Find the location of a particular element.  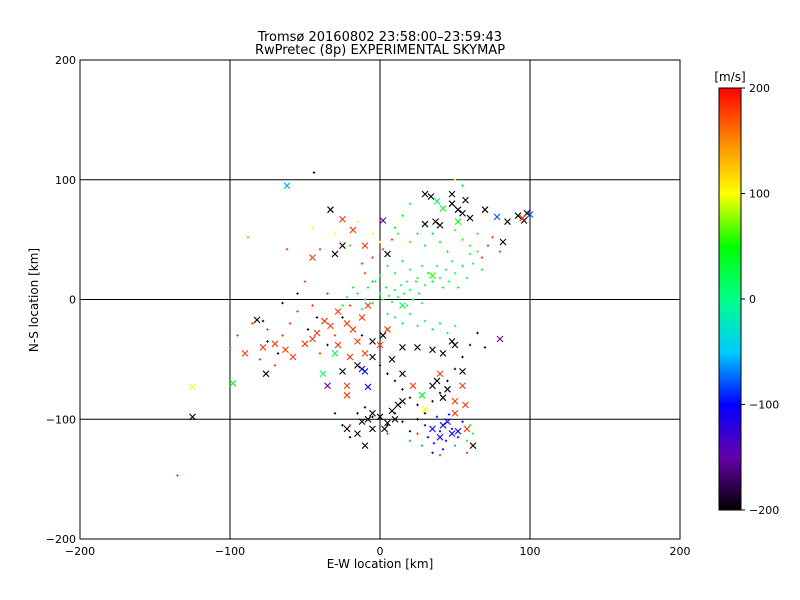

colorbar-label: [m/s] is located at coordinates (729, 77).